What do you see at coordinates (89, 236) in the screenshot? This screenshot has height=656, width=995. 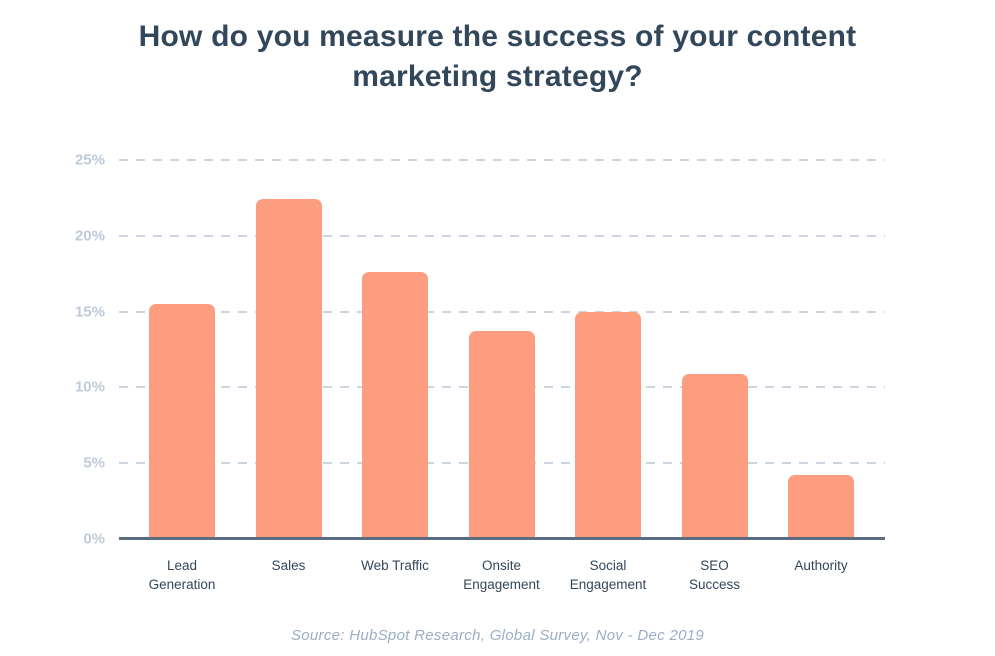 I see `y-tick-label-20pct: 20%` at bounding box center [89, 236].